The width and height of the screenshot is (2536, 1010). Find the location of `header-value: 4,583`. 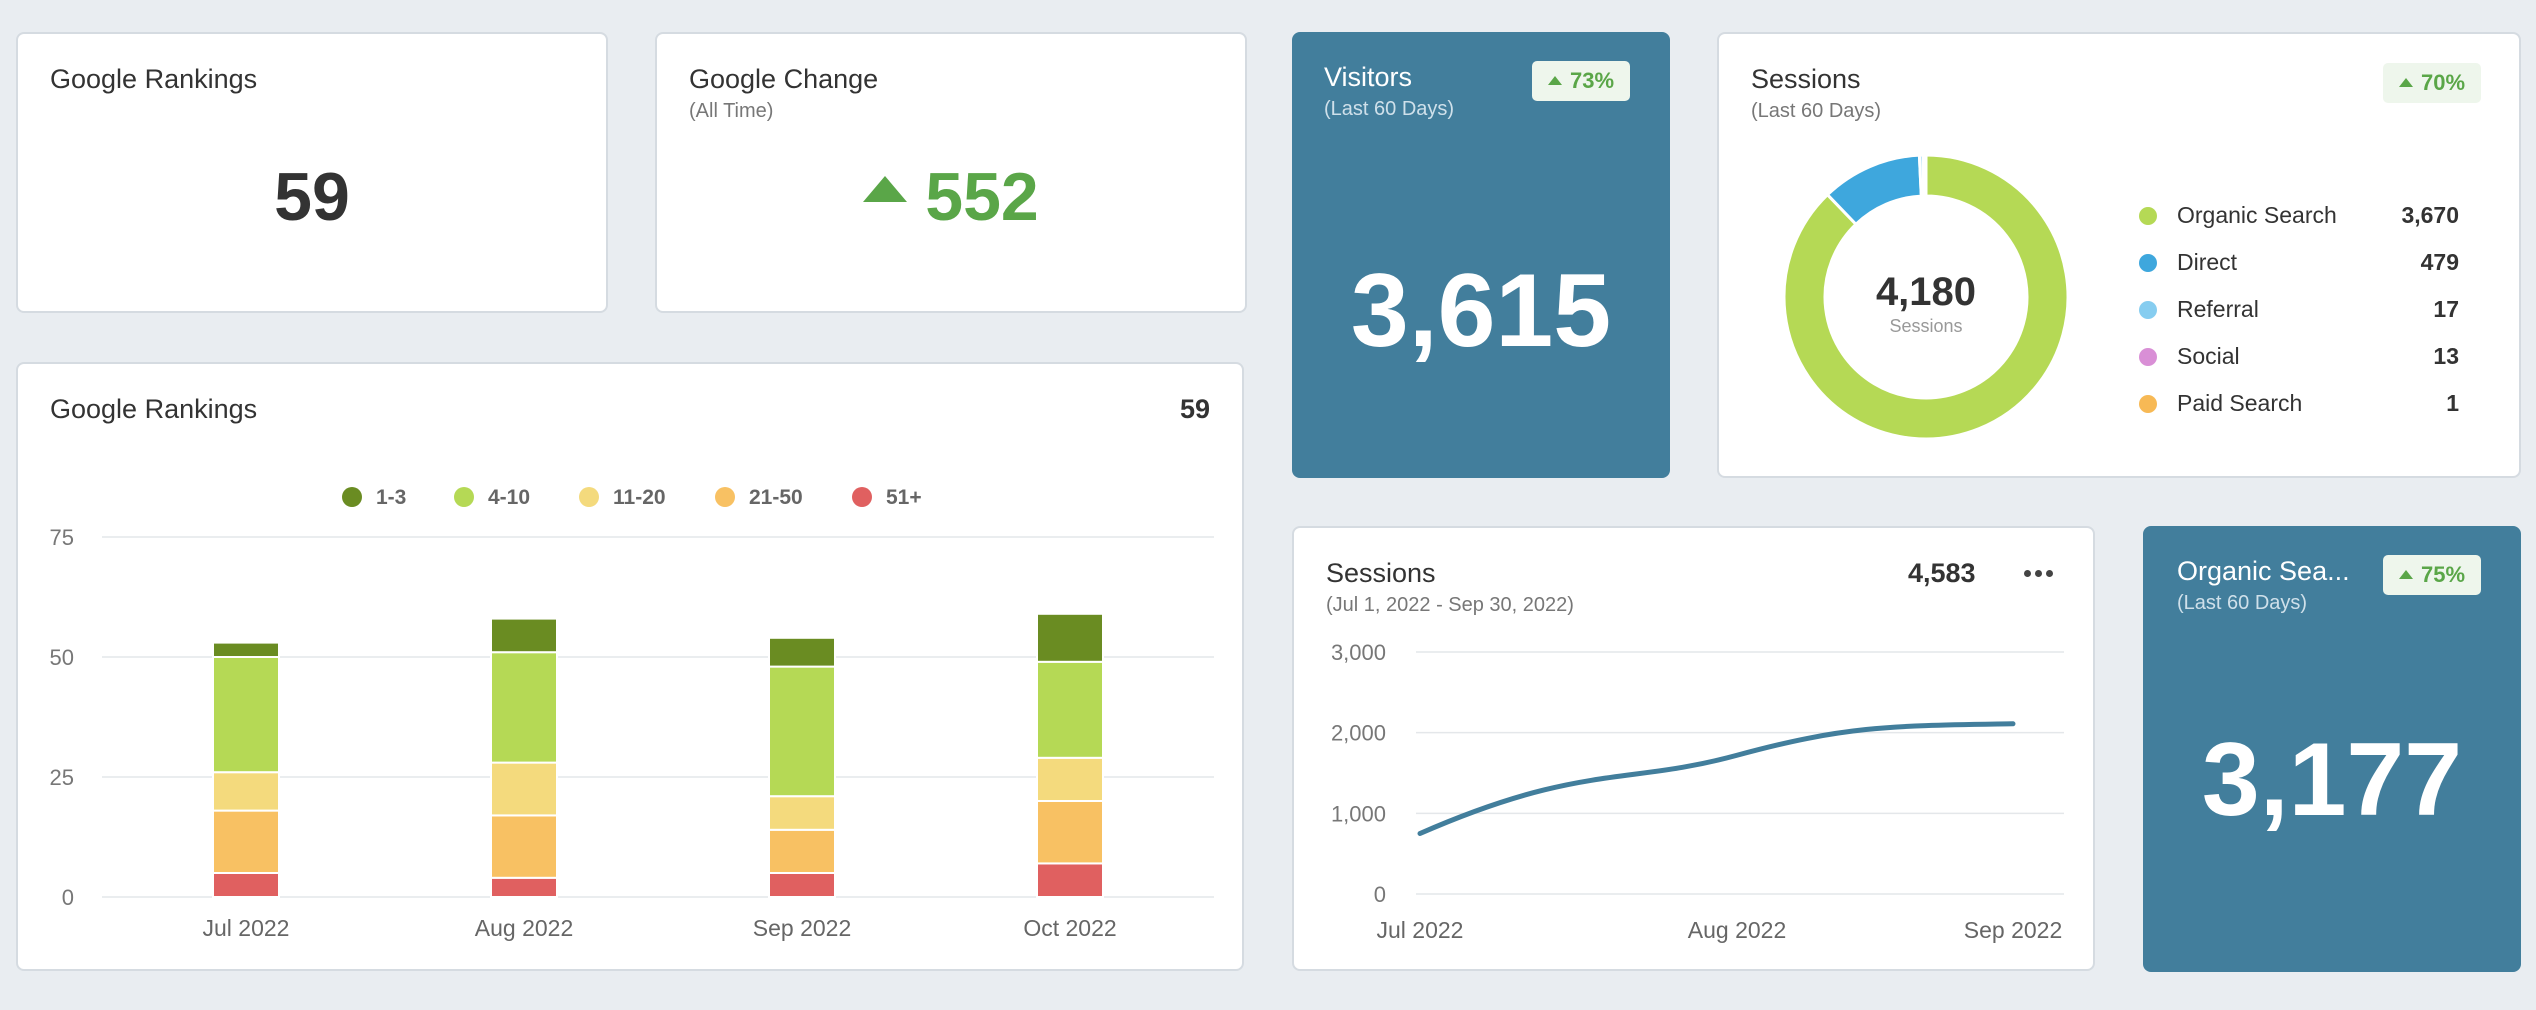

header-value: 4,583 is located at coordinates (1942, 573).